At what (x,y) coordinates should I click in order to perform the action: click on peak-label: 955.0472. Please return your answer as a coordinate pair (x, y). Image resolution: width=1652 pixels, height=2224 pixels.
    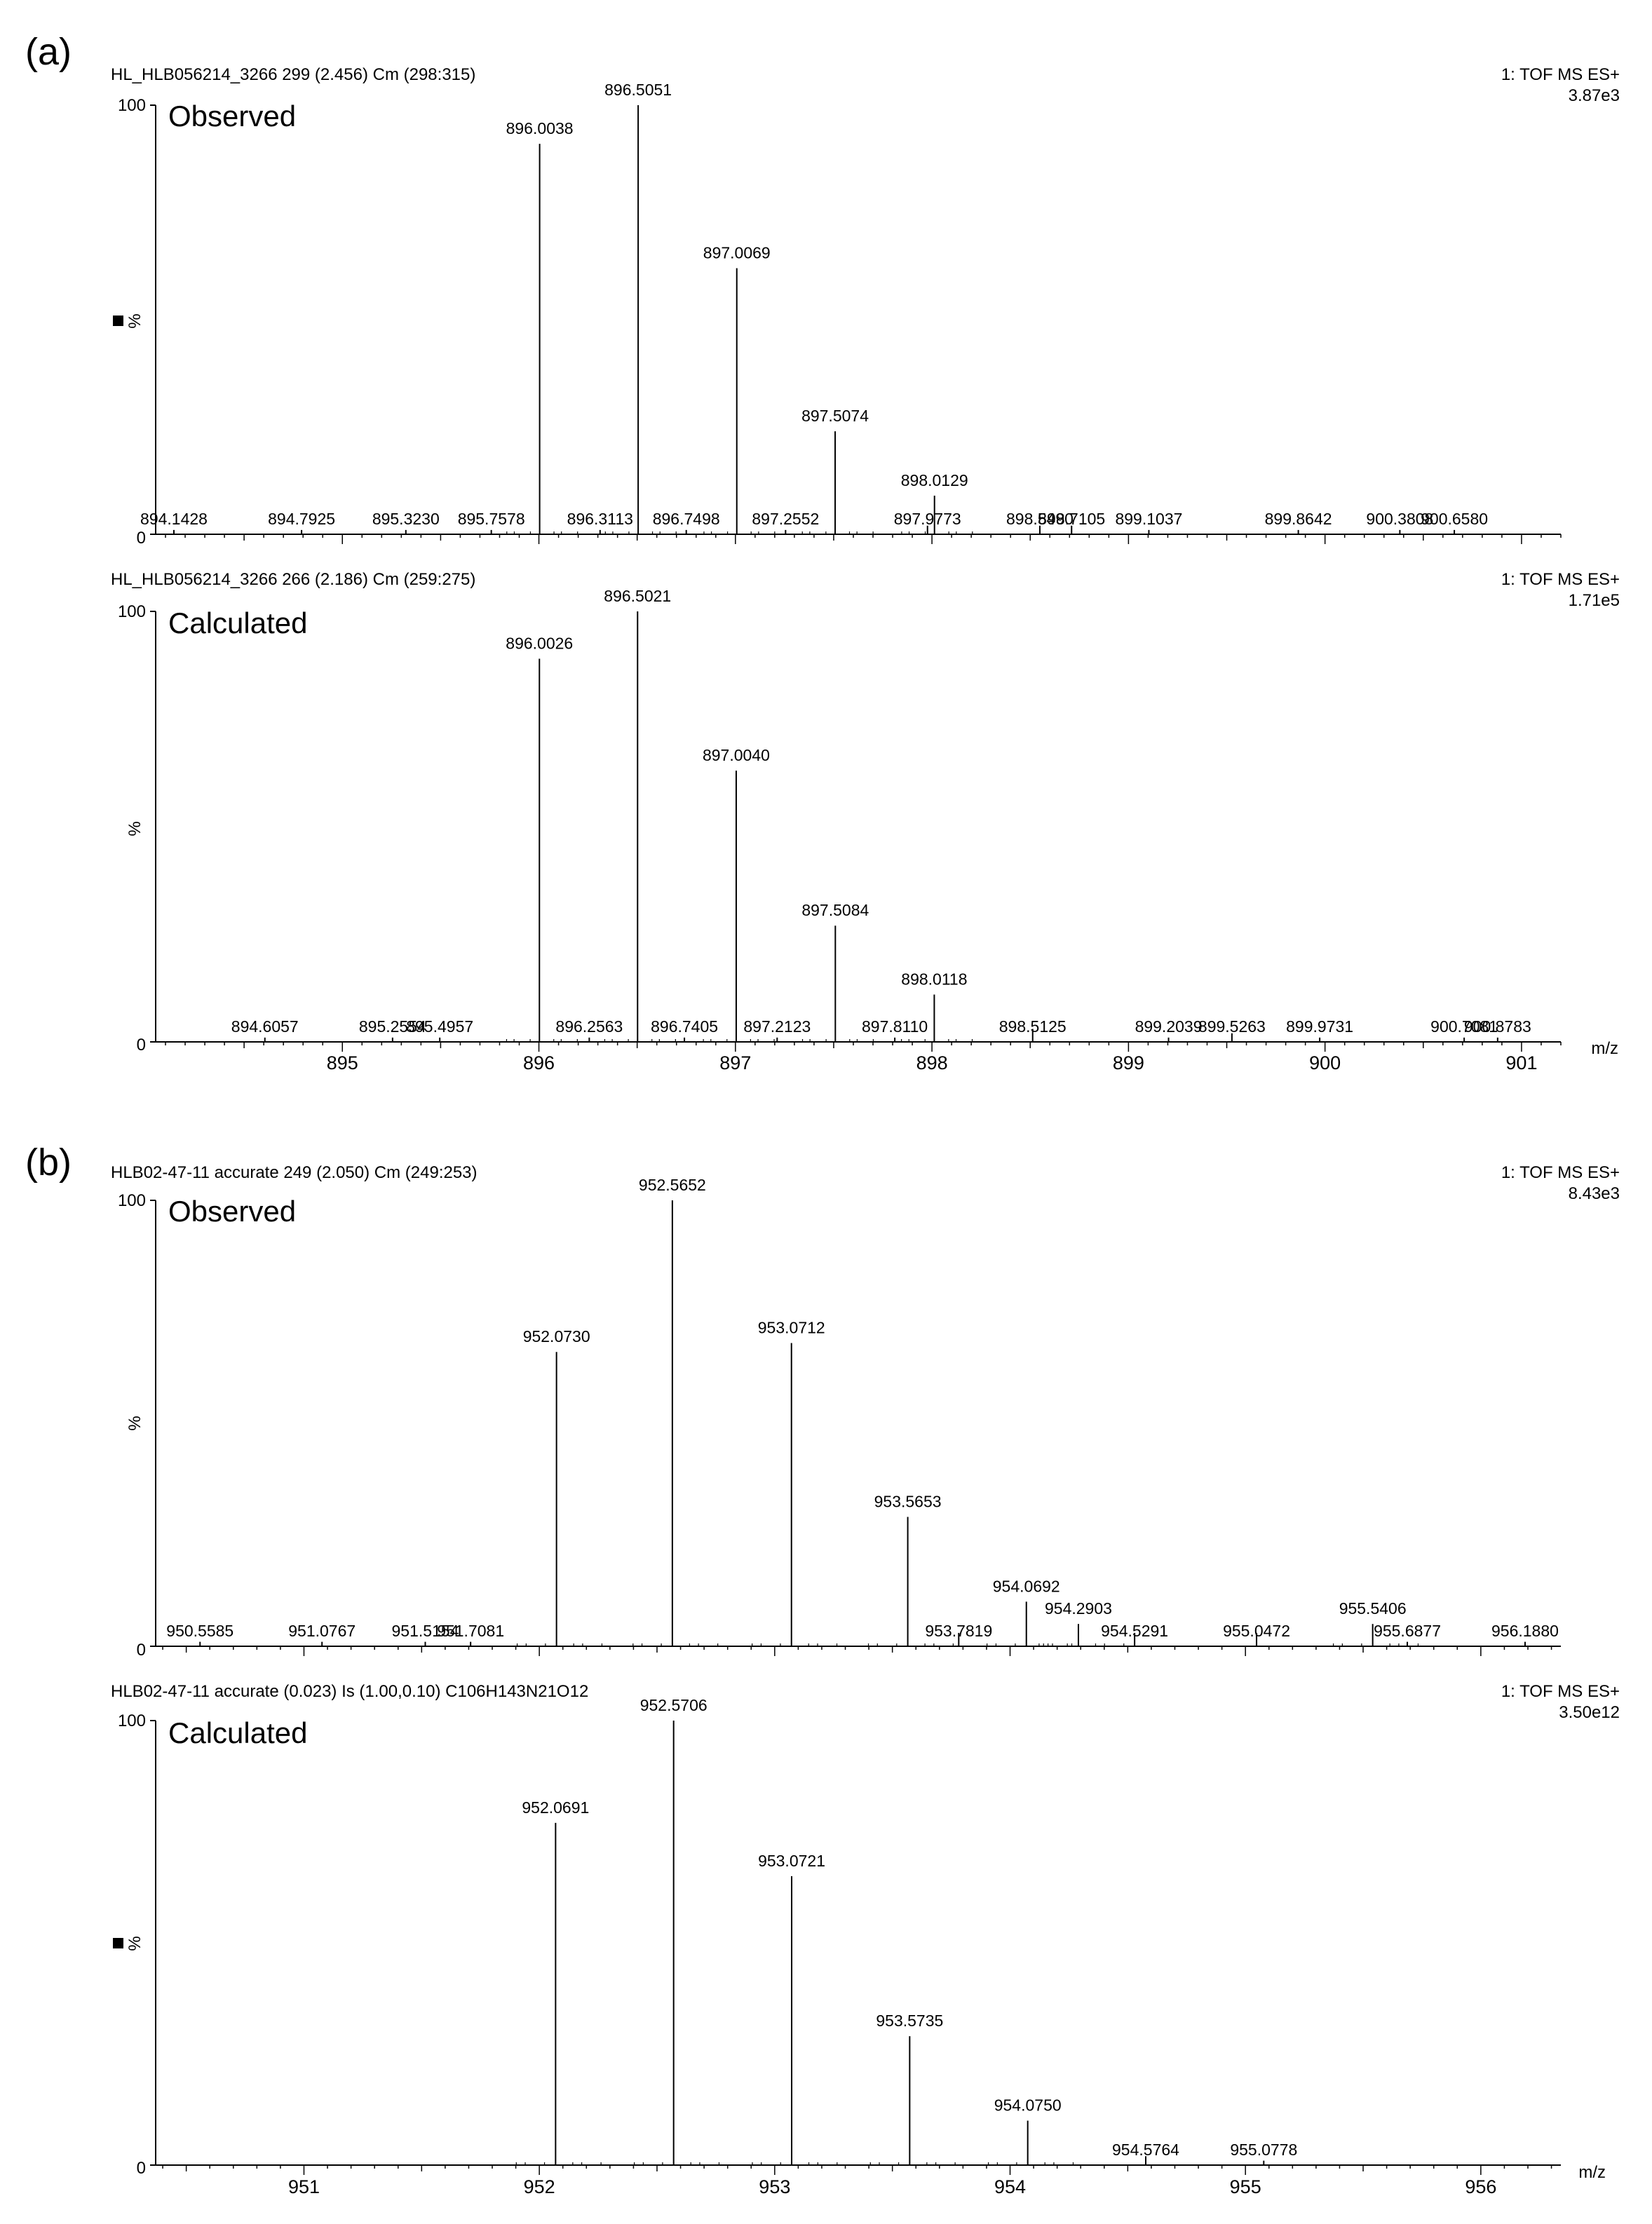
    Looking at the image, I should click on (1256, 1631).